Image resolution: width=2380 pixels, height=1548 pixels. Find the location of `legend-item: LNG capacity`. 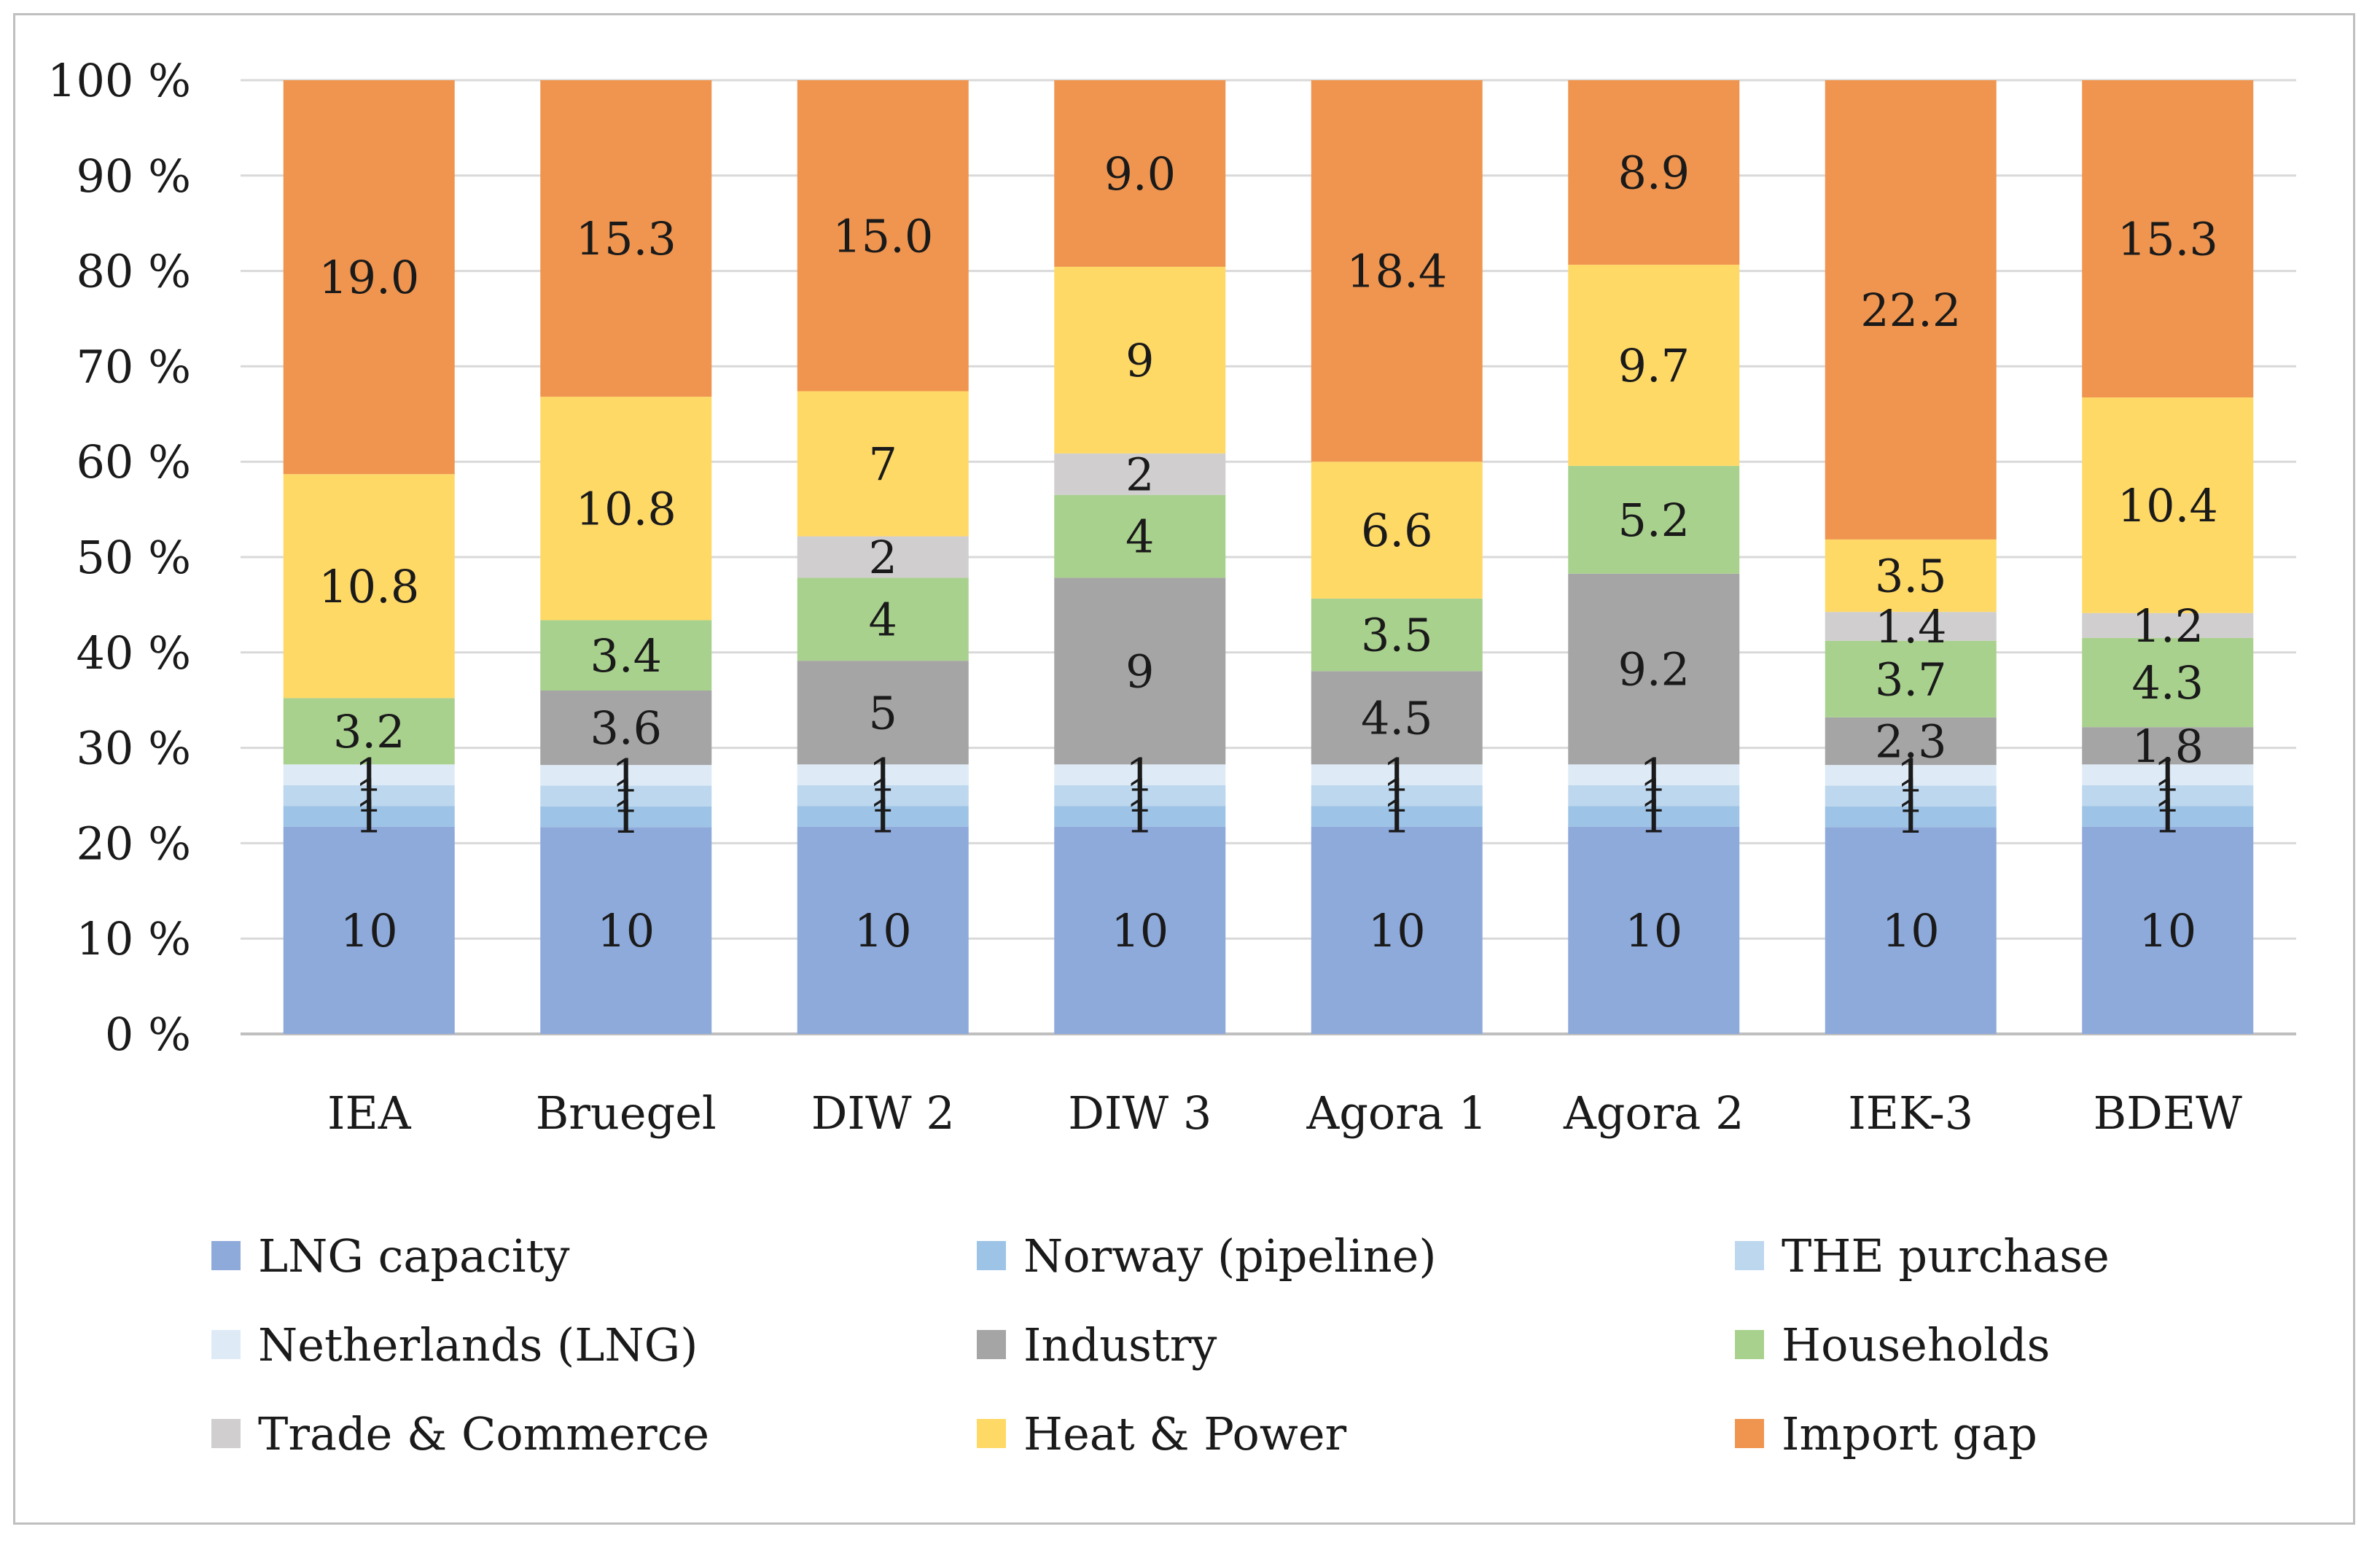

legend-item: LNG capacity is located at coordinates (594, 1255).